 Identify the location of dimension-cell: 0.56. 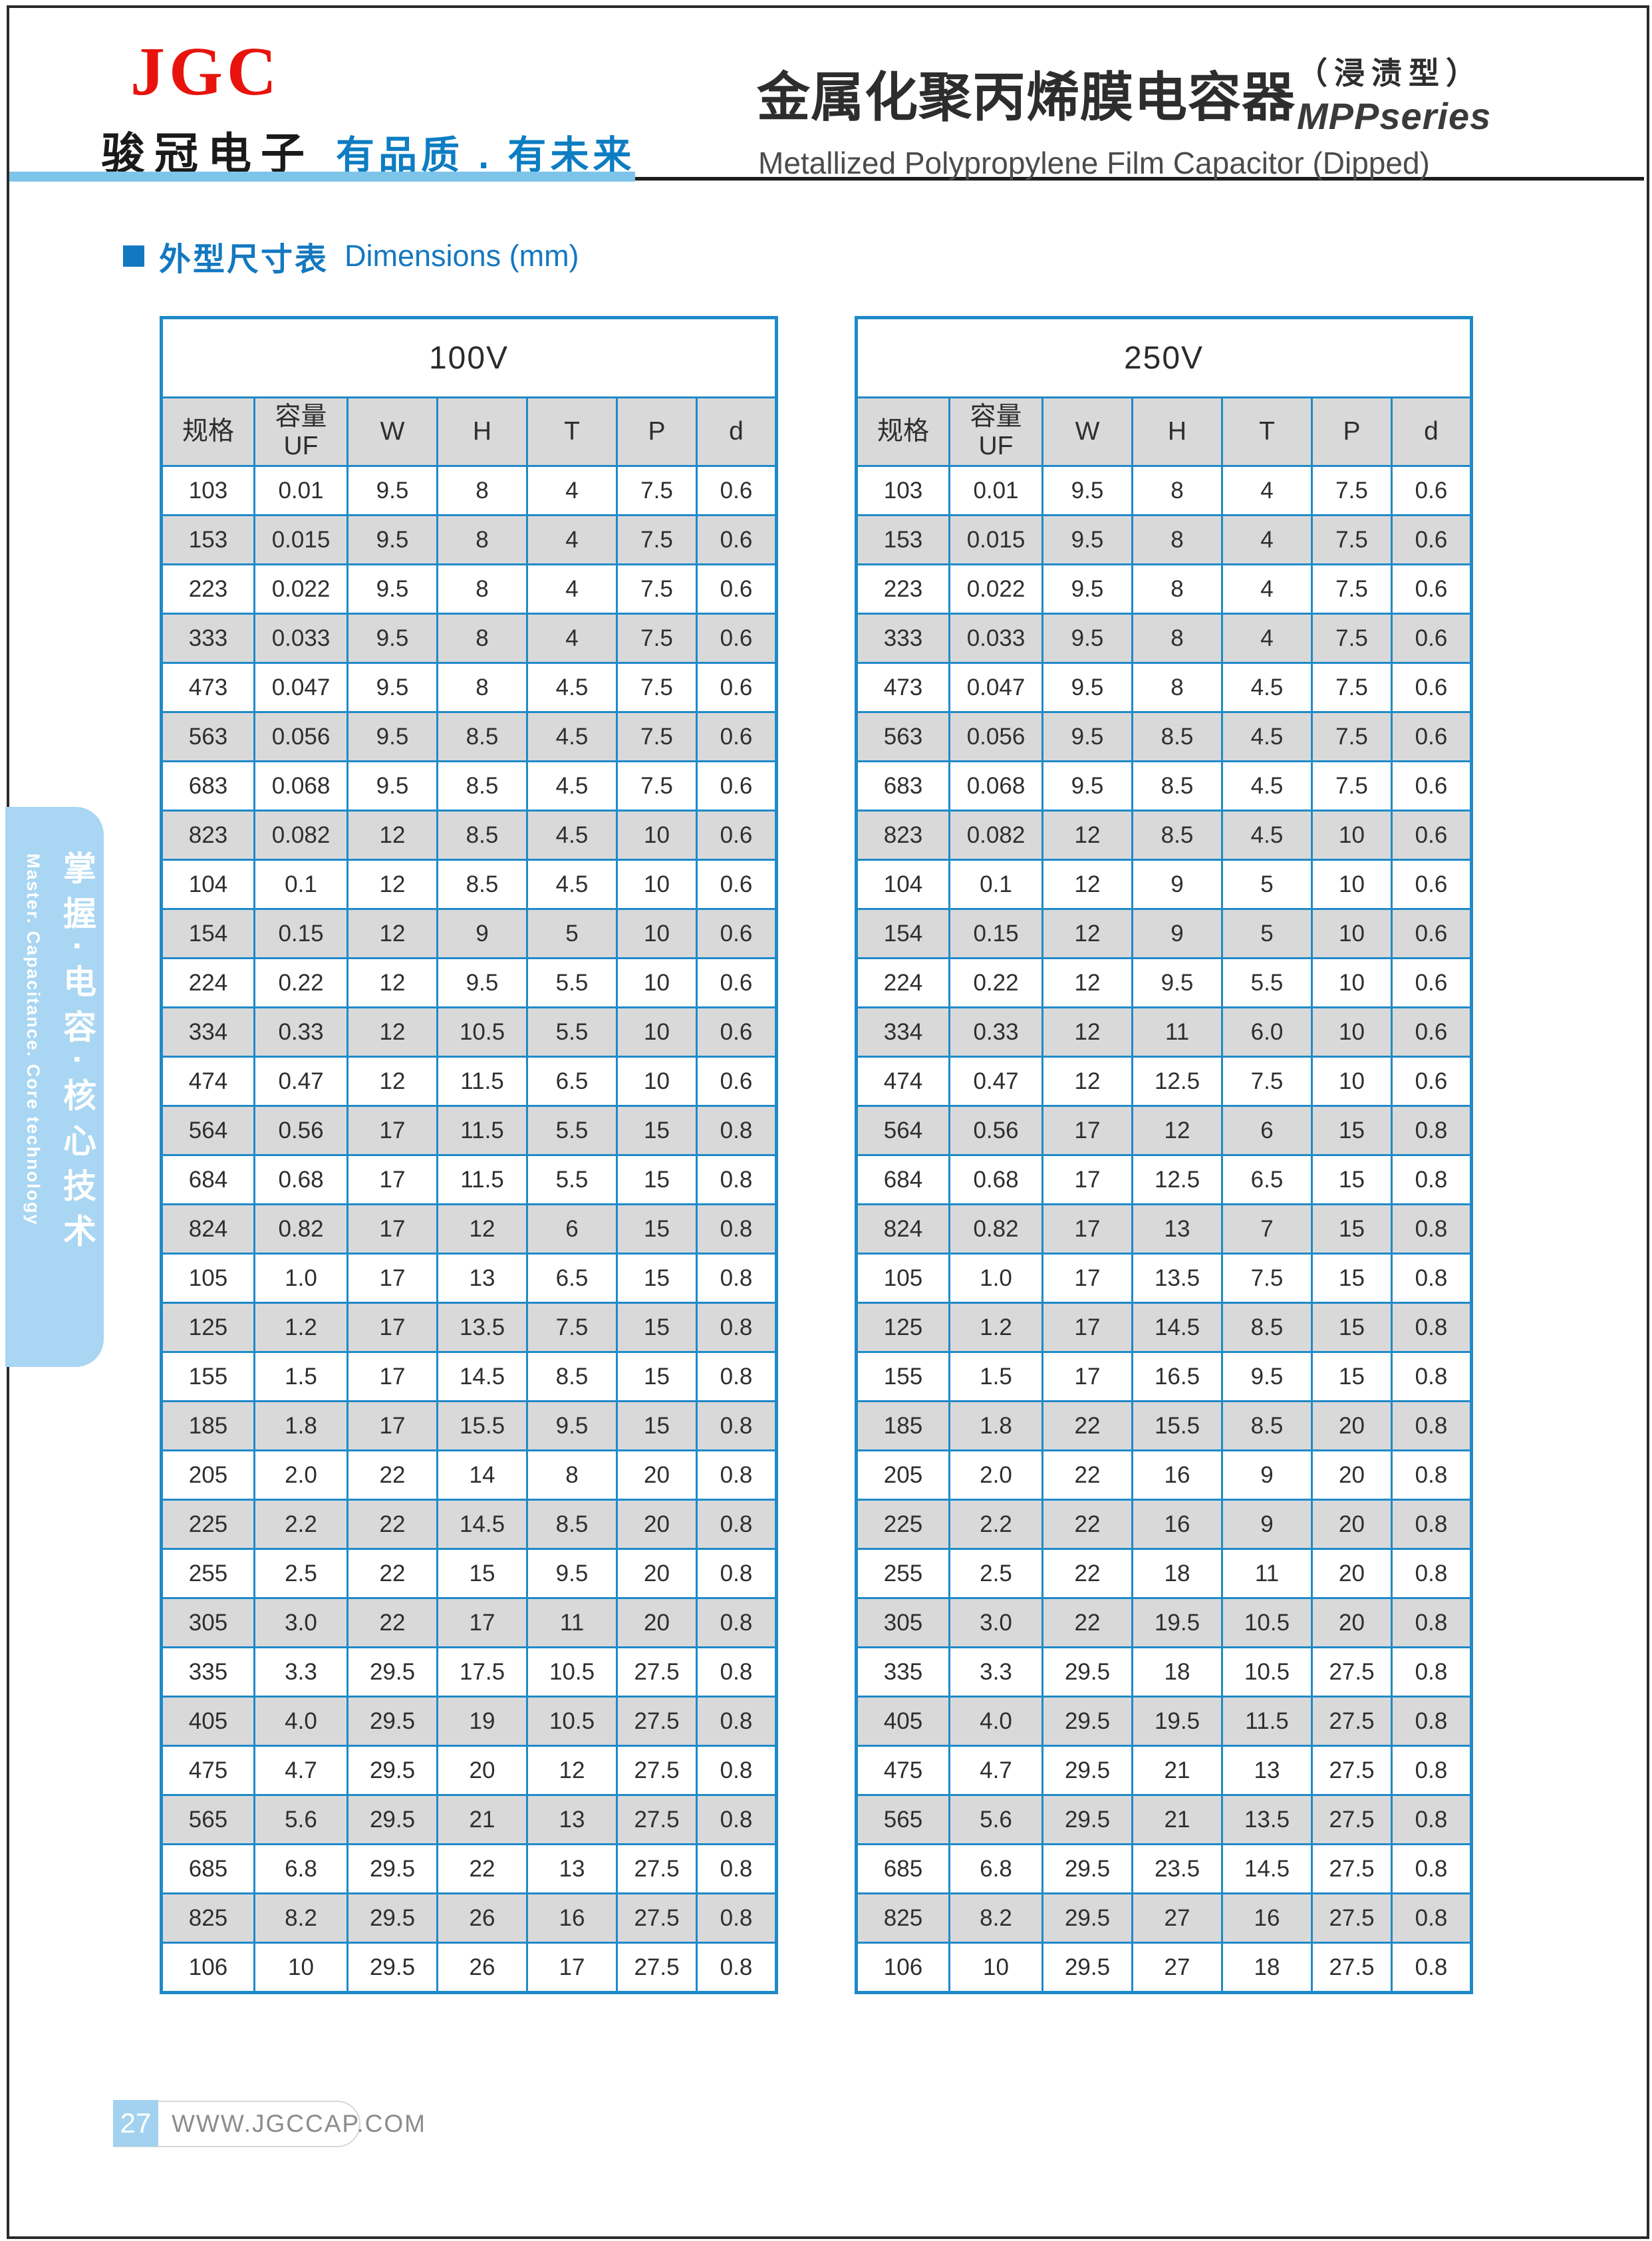
(300, 1130).